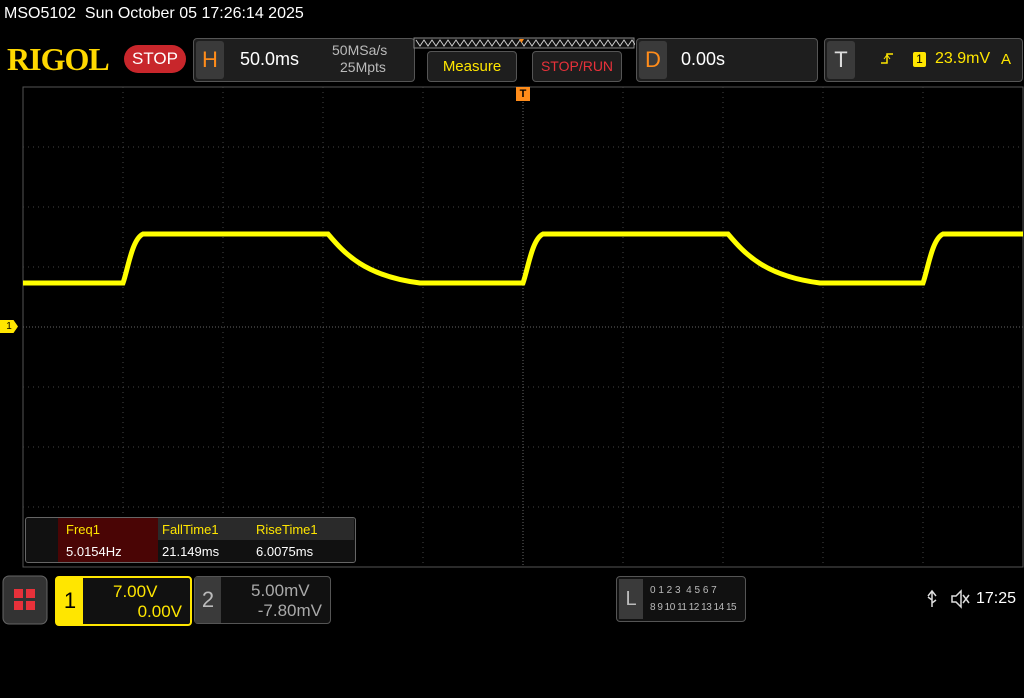 This screenshot has height=698, width=1024. Describe the element at coordinates (155, 59) in the screenshot. I see `run-state: STOP` at that location.